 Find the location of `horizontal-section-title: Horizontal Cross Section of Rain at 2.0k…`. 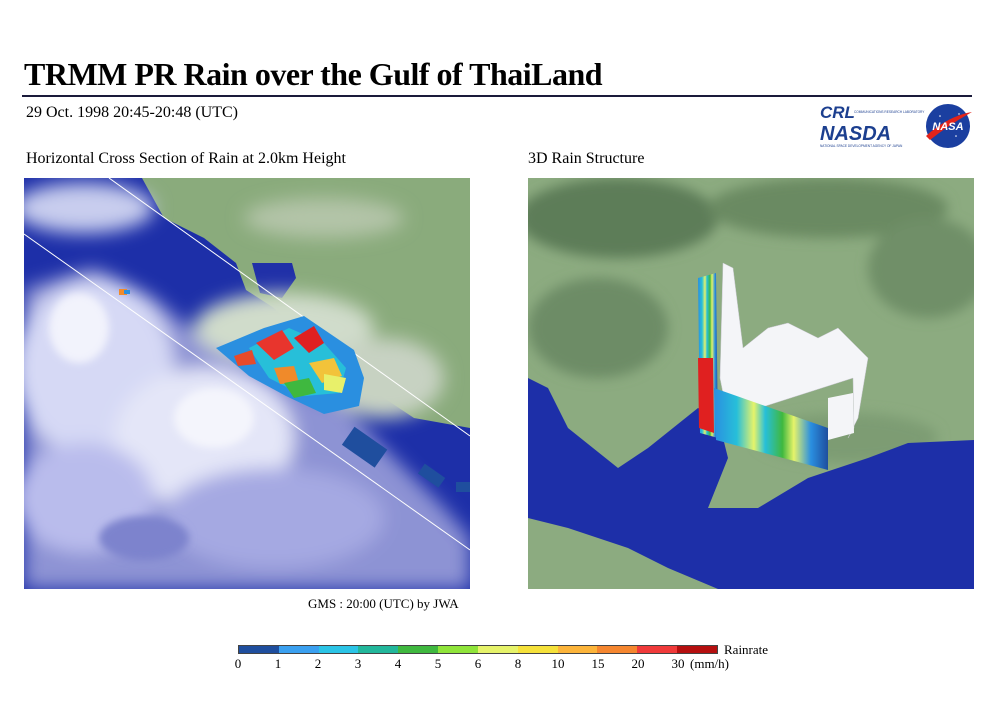

horizontal-section-title: Horizontal Cross Section of Rain at 2.0k… is located at coordinates (186, 158).